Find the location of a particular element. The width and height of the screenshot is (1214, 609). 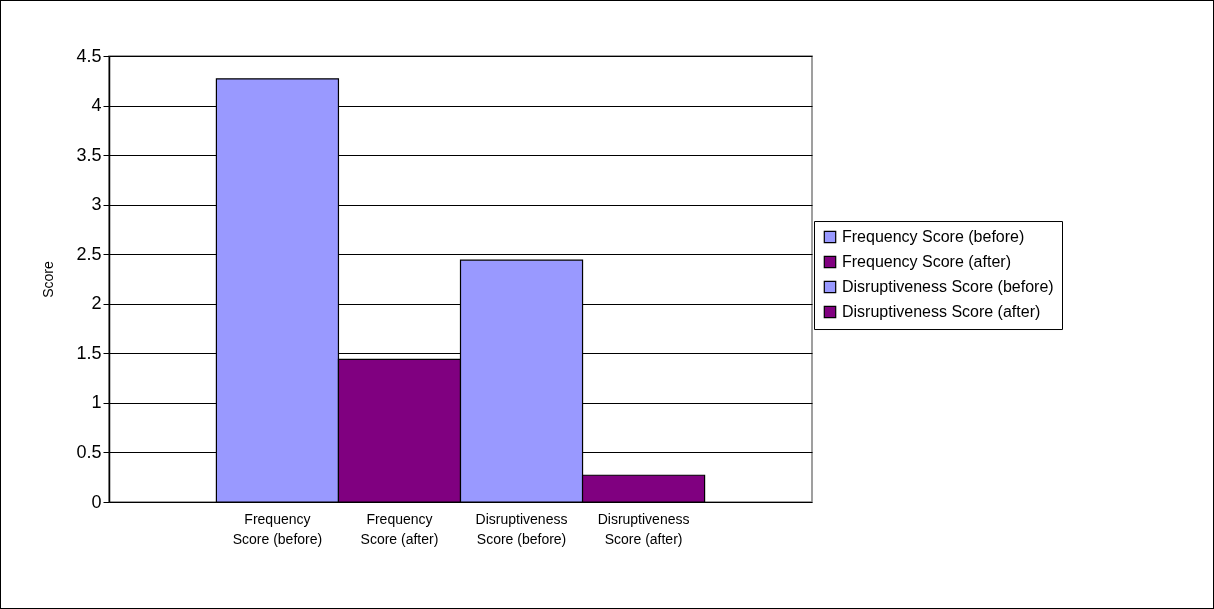

y-tick-label: 4.5 is located at coordinates (89, 55).